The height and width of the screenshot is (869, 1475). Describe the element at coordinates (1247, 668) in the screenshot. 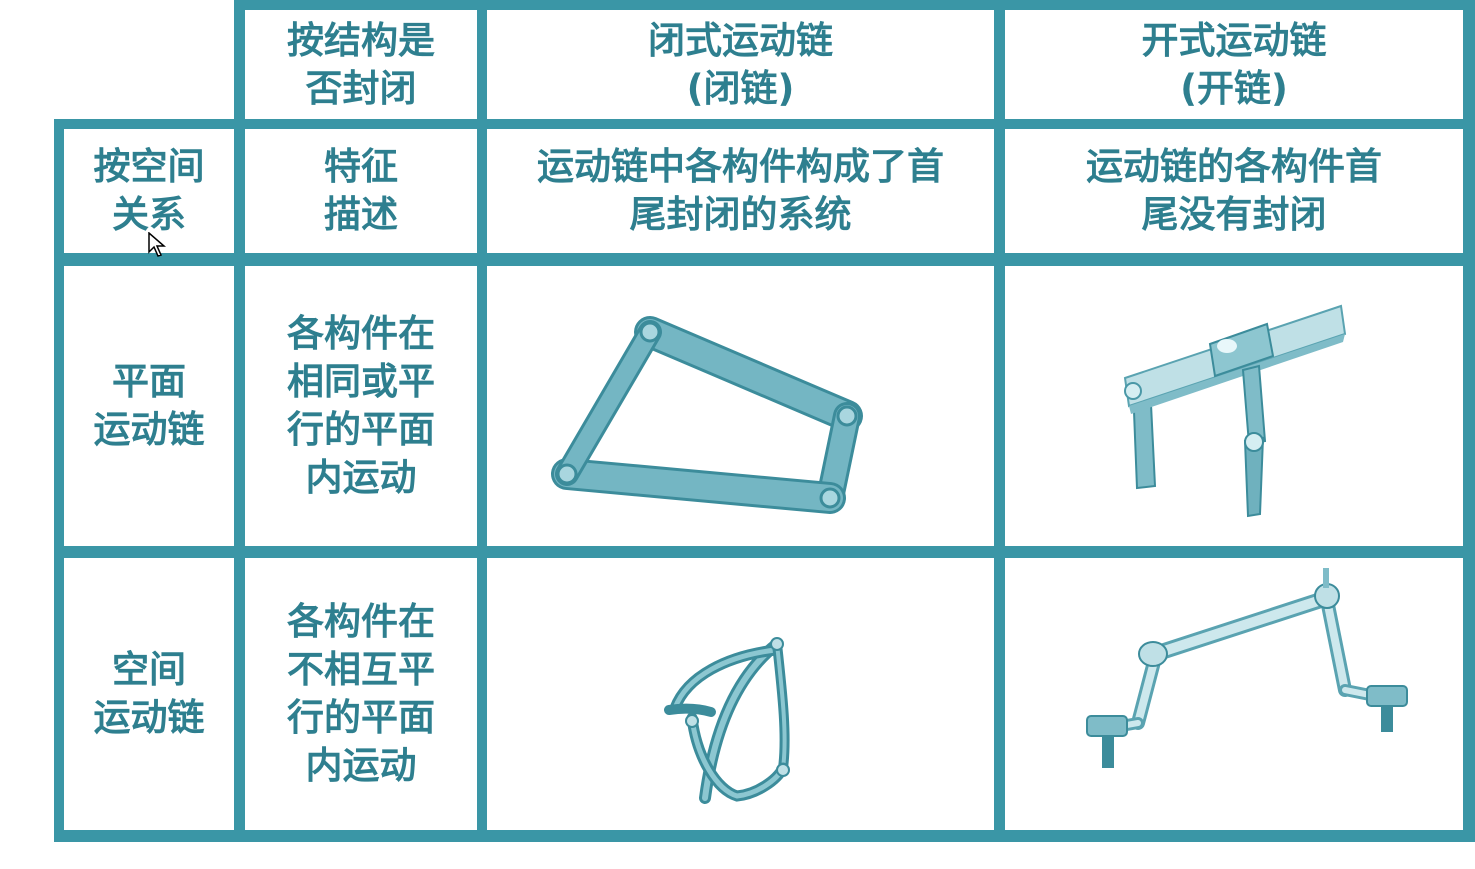

I see `spatial-open-chain-figure` at that location.